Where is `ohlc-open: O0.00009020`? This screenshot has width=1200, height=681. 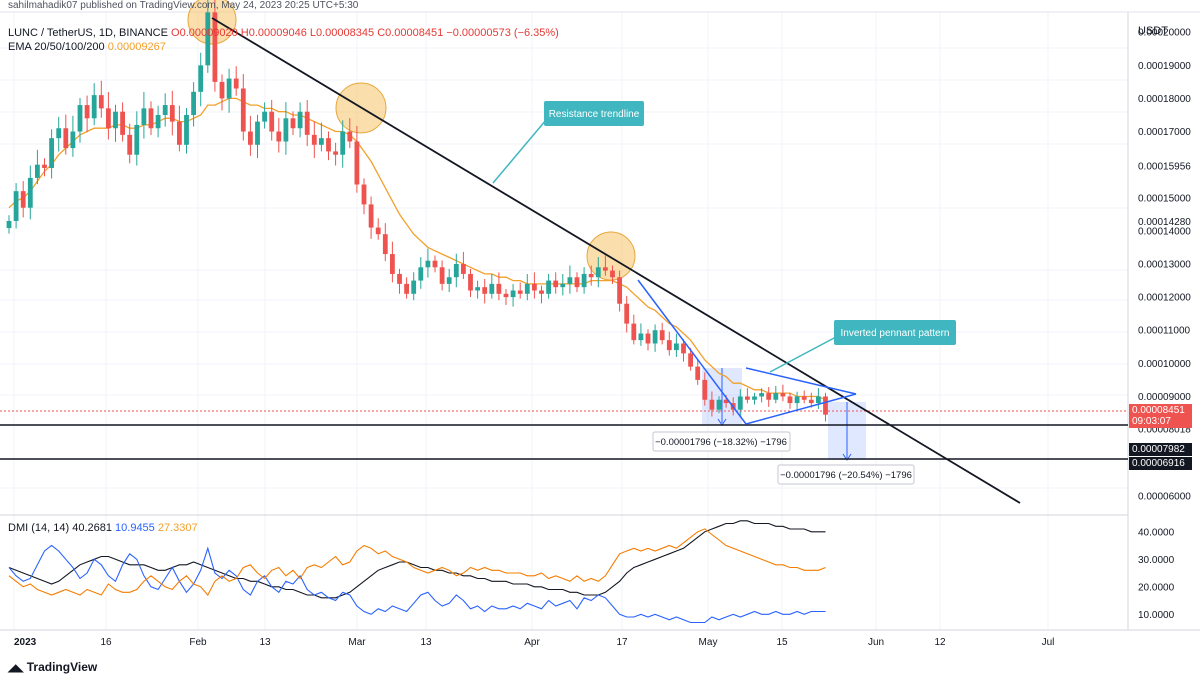 ohlc-open: O0.00009020 is located at coordinates (204, 33).